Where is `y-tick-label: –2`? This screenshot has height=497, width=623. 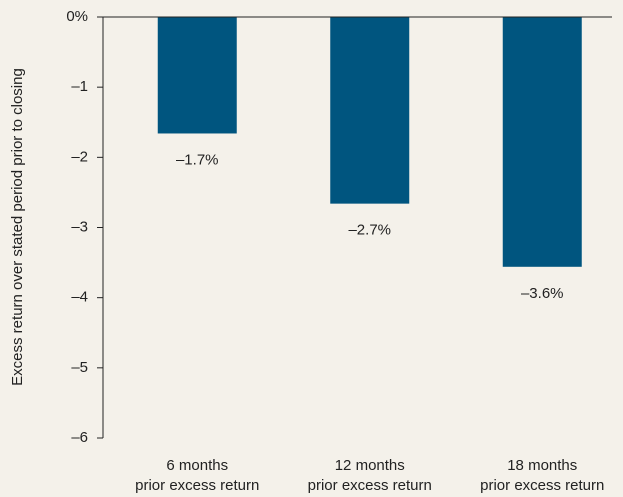 y-tick-label: –2 is located at coordinates (79, 156).